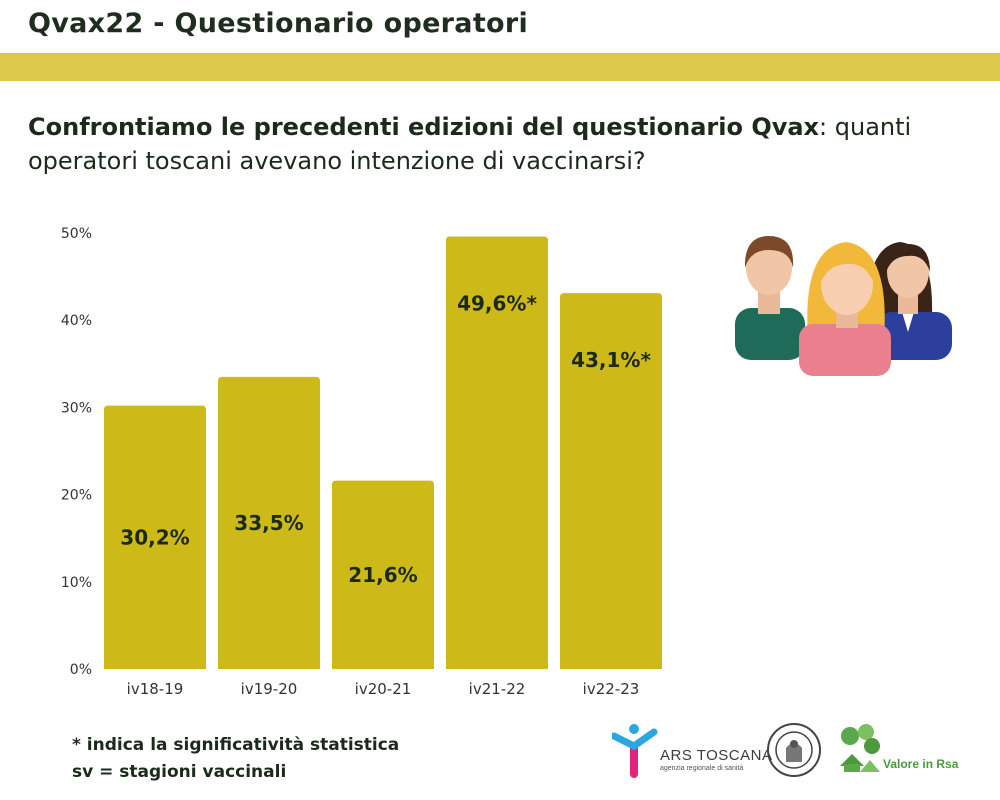  Describe the element at coordinates (500, 67) in the screenshot. I see `header-band` at that location.